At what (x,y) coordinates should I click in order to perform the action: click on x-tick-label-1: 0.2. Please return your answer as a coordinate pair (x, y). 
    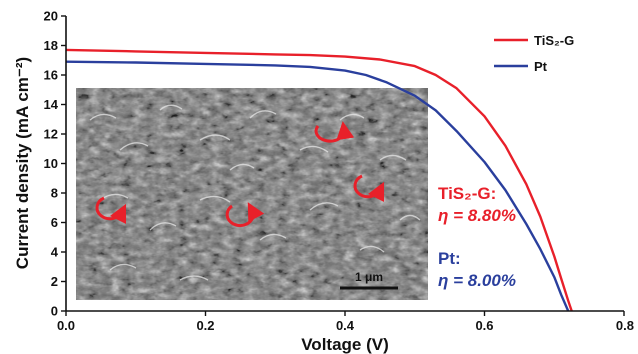
    Looking at the image, I should click on (205, 325).